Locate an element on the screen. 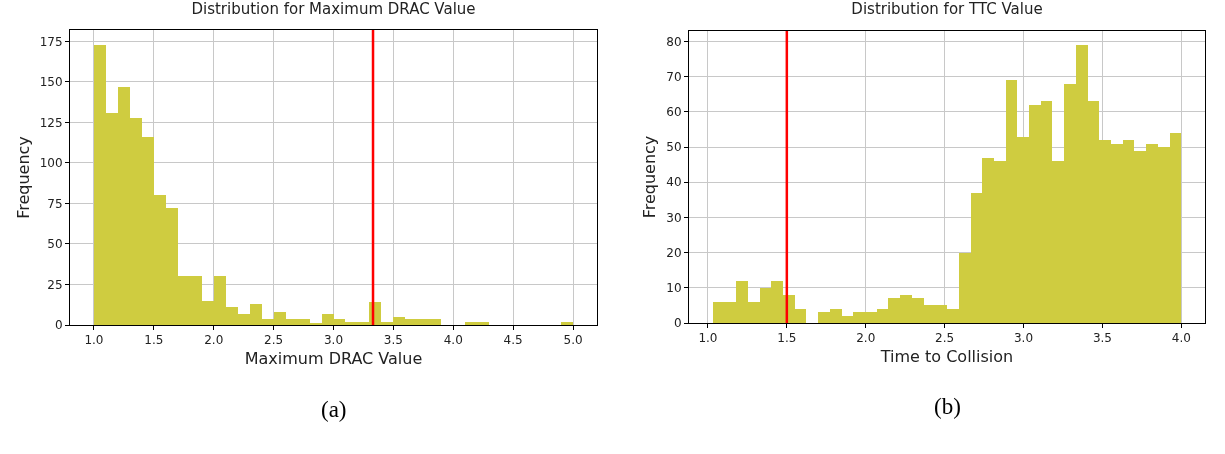  y-tick-label: 25 is located at coordinates (55, 284).